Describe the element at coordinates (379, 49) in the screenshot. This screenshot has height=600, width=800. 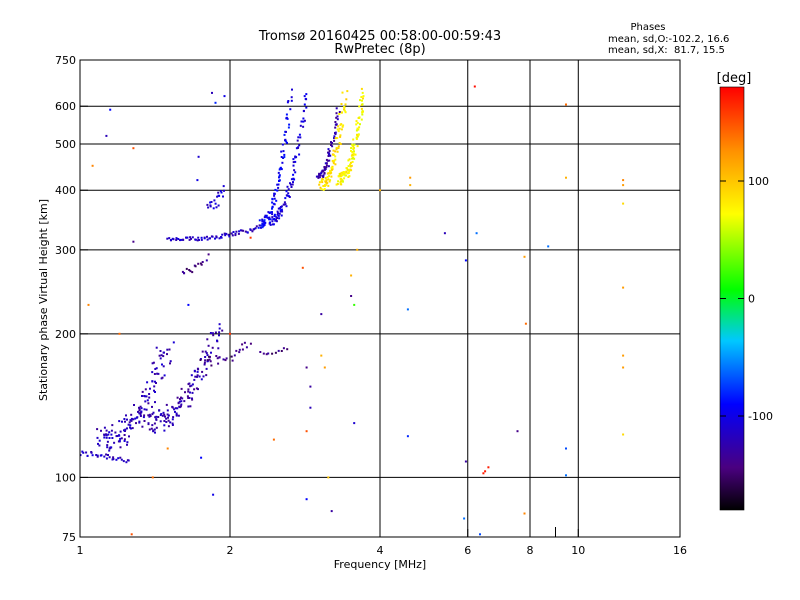
I see `chart-subtitle: RwPretec (8p)` at that location.